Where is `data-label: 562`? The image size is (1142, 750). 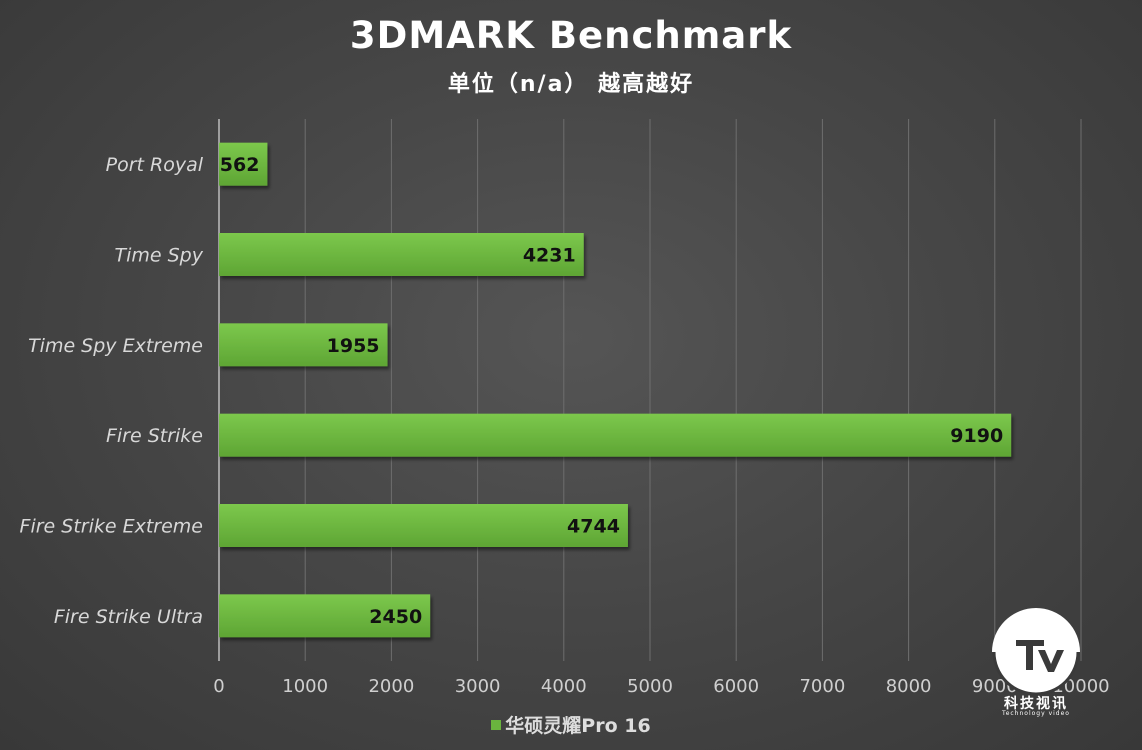
data-label: 562 is located at coordinates (240, 165).